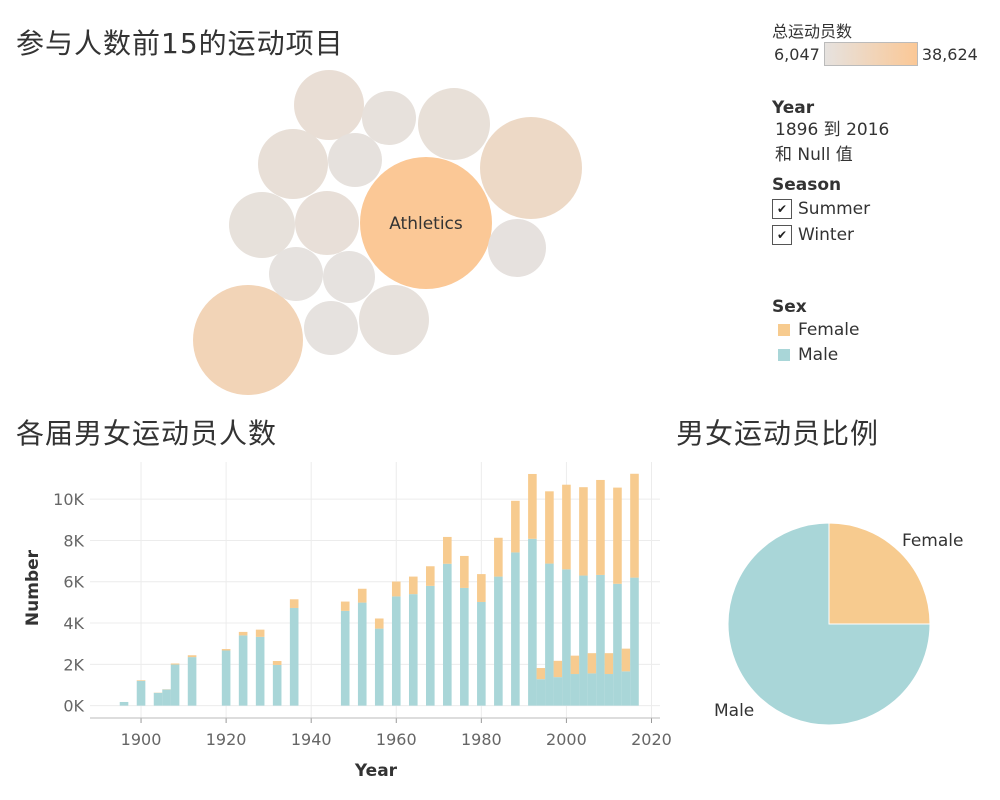 This screenshot has width=1000, height=800. Describe the element at coordinates (243, 670) in the screenshot. I see `bar-male-1924` at that location.